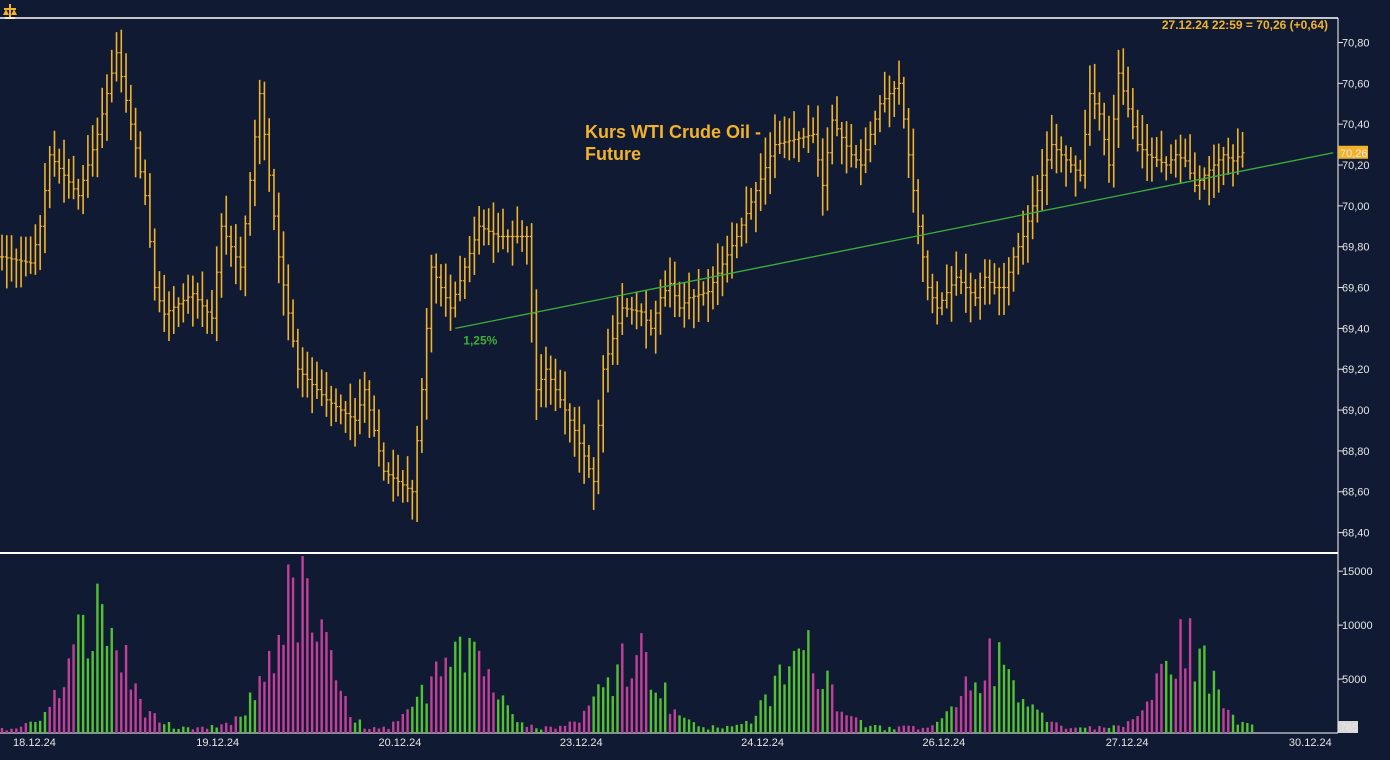  Describe the element at coordinates (1357, 626) in the screenshot. I see `volume-tick-label: 10000` at that location.